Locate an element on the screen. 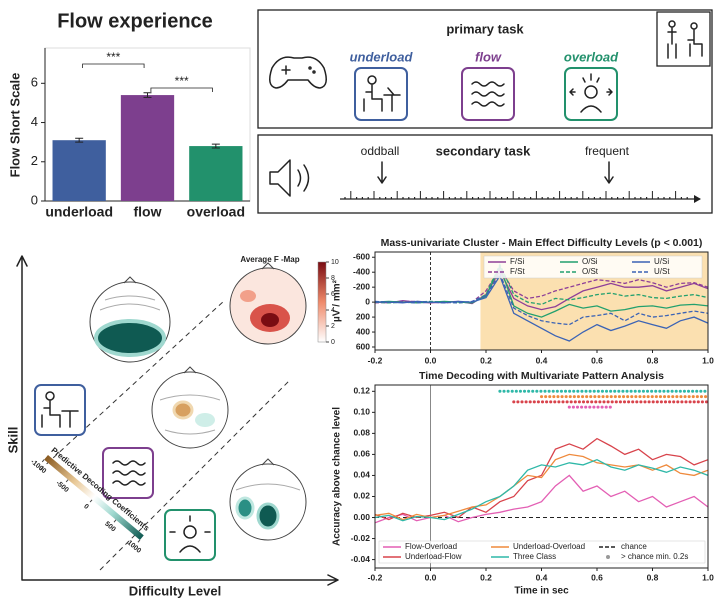  speaker-icon is located at coordinates (289, 178).